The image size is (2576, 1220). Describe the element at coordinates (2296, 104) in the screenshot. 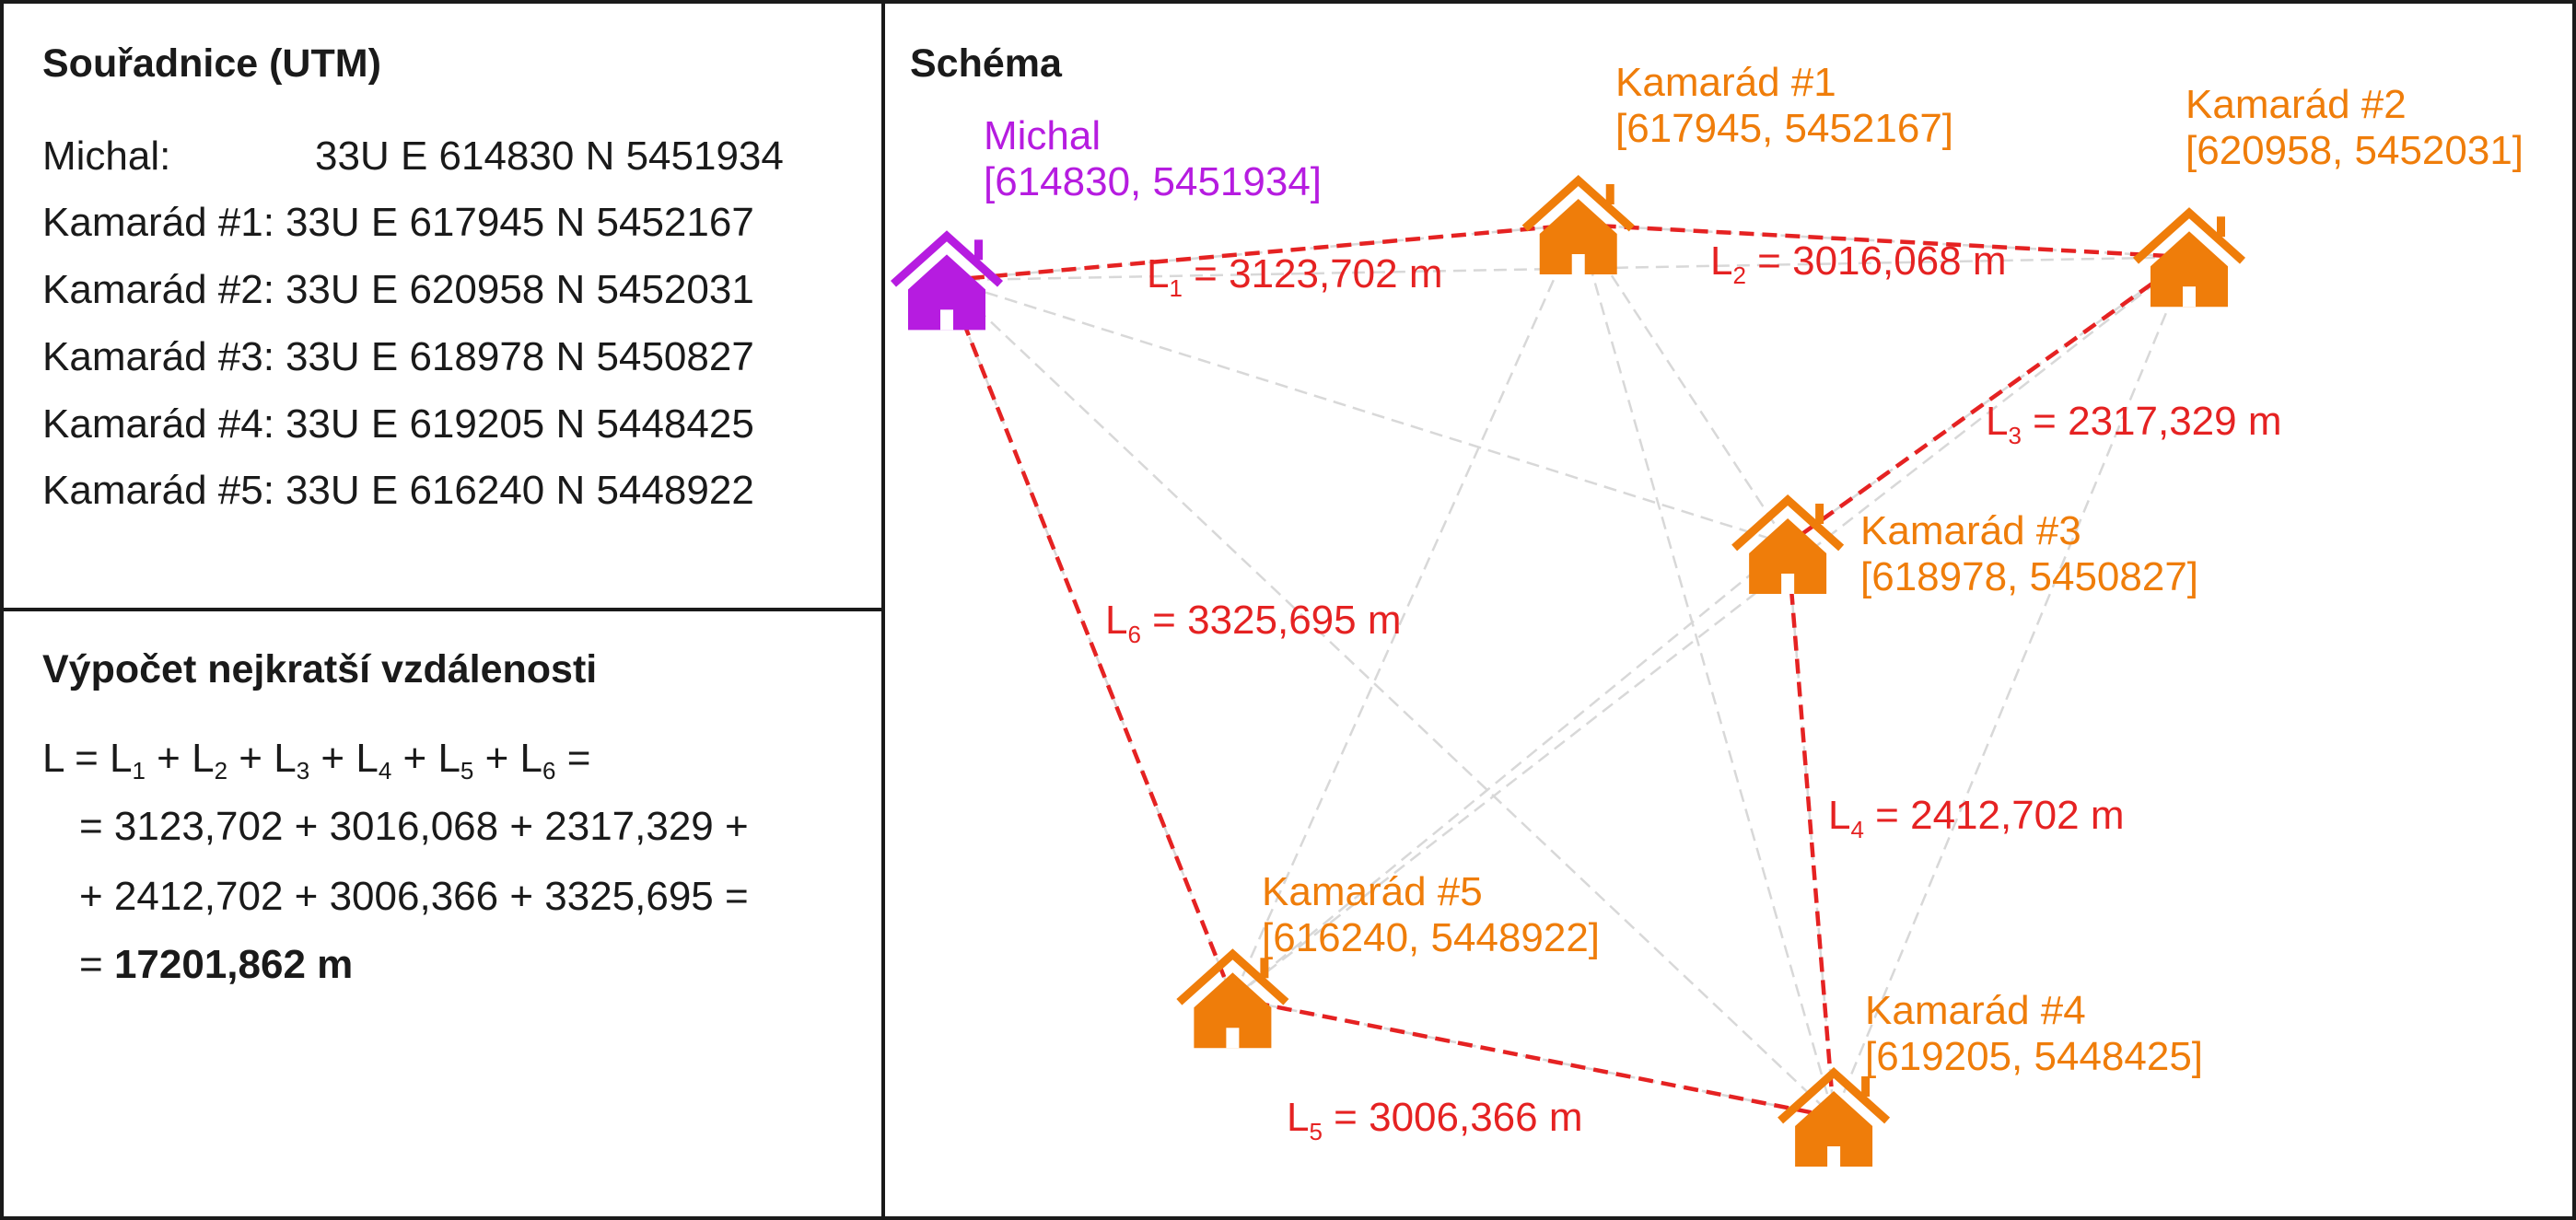

I see `node-name-label: Kamarád #2` at that location.